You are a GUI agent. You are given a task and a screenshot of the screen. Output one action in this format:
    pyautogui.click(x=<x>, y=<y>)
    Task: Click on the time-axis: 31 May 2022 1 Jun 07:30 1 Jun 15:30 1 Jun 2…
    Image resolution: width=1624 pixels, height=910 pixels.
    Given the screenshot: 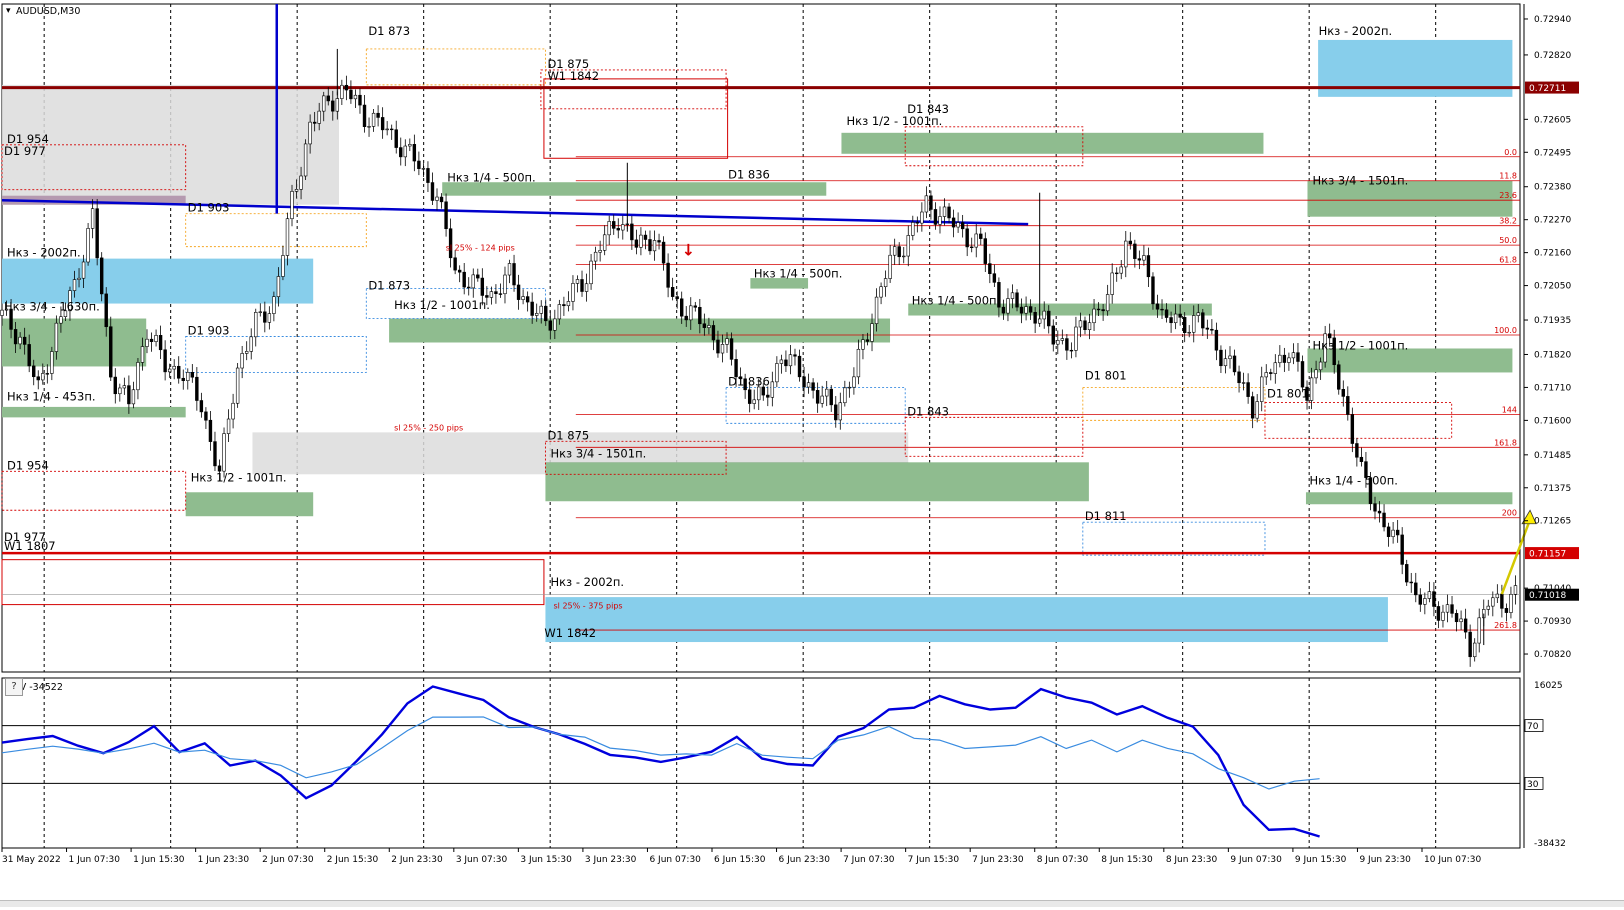 What is the action you would take?
    pyautogui.click(x=741, y=856)
    